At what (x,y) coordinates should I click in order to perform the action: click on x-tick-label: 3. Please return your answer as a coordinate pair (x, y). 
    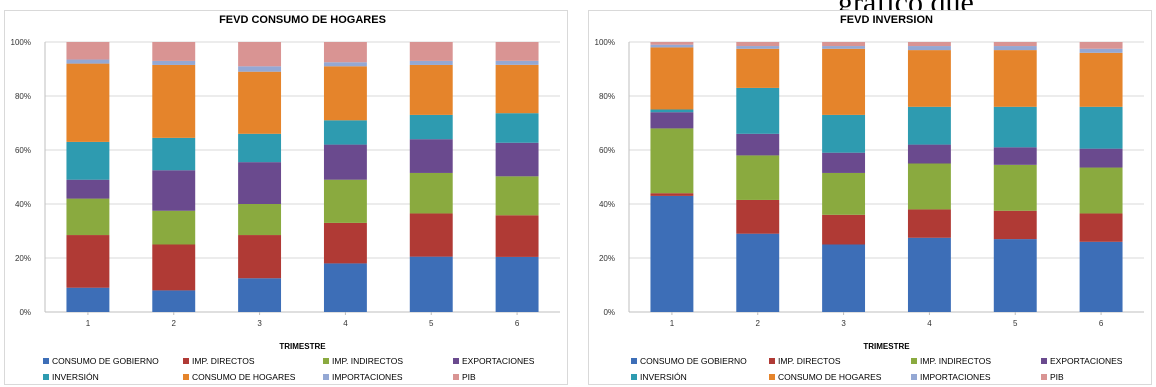
    Looking at the image, I should click on (259, 323).